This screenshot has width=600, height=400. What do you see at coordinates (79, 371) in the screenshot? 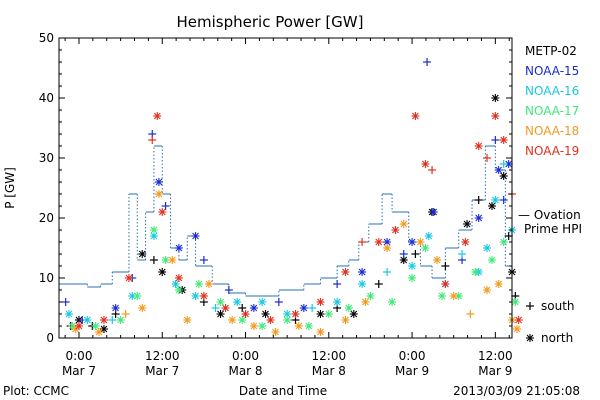
I see `x-tick-label-date: Mar 7` at bounding box center [79, 371].